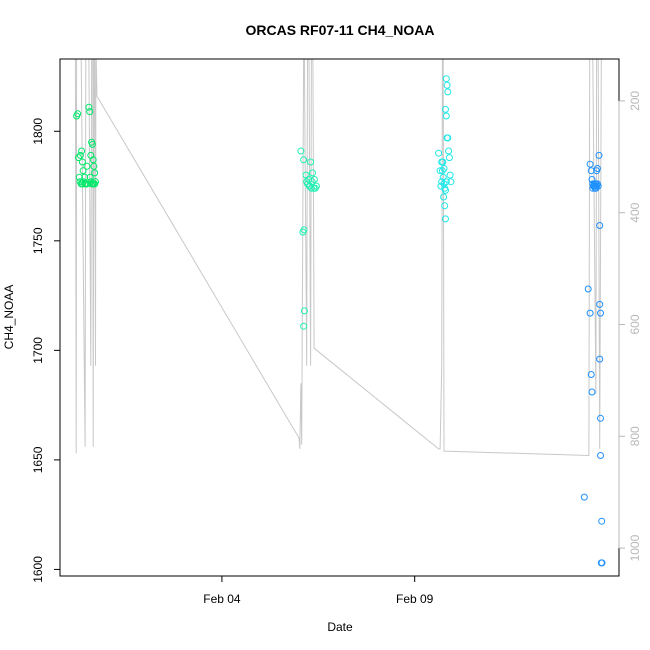  I want to click on series-rf09, so click(445, 149).